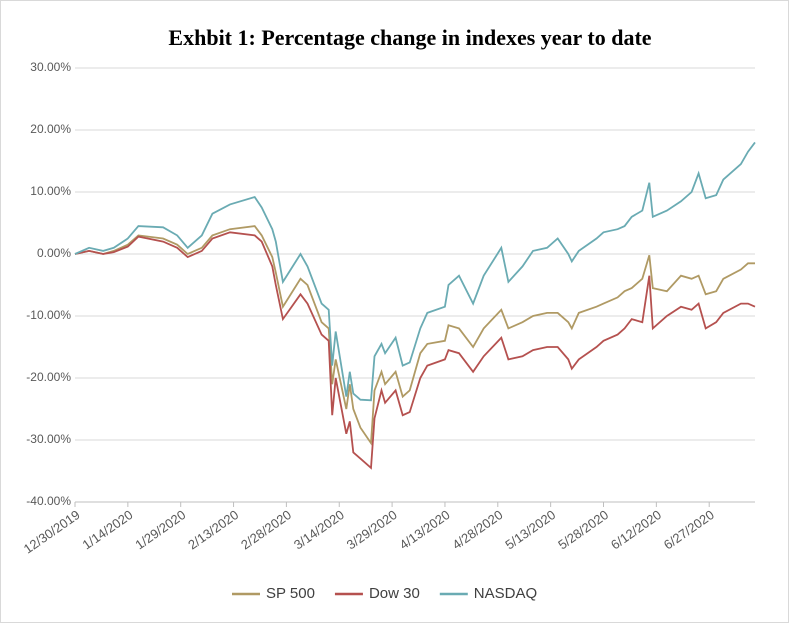 The height and width of the screenshot is (630, 796). I want to click on legend-label: NASDAQ, so click(505, 593).